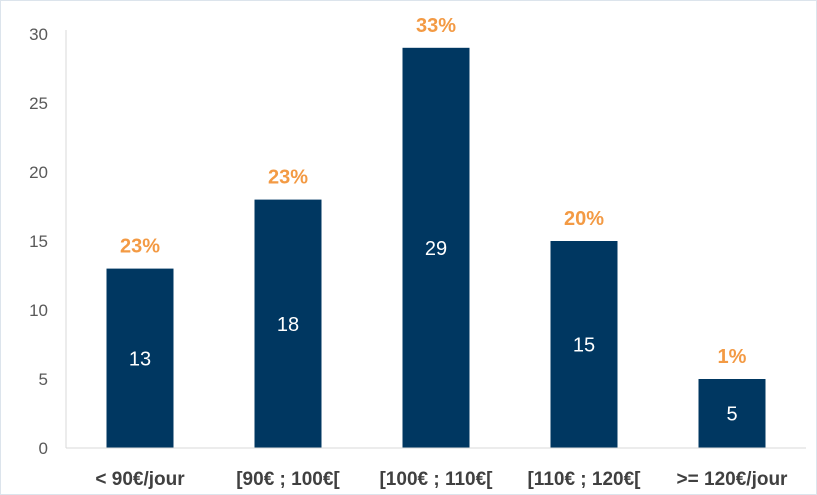 This screenshot has height=495, width=817. I want to click on y-axis: 0 5 10 15 20 25 30, so click(48, 241).